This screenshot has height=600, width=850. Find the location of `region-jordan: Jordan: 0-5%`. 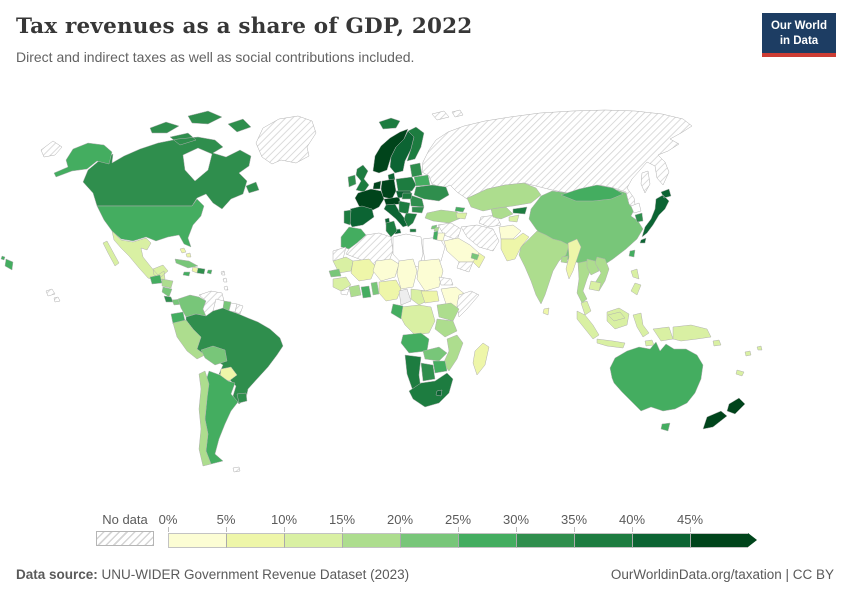

region-jordan: Jordan: 0-5% is located at coordinates (441, 237).